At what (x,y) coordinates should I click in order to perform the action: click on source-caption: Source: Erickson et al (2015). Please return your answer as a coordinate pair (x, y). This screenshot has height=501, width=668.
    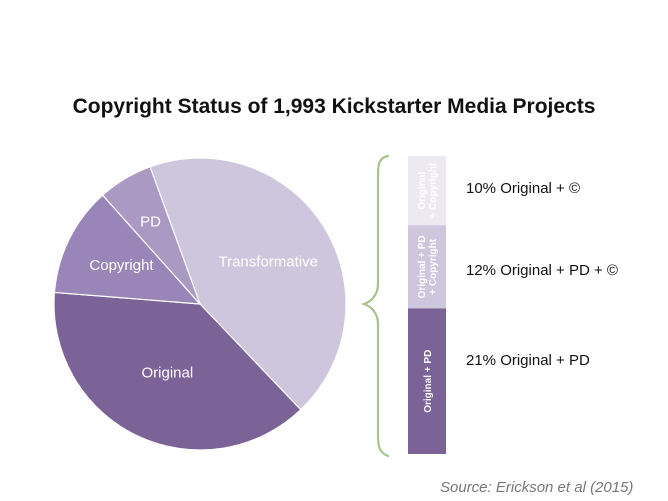
    Looking at the image, I should click on (537, 487).